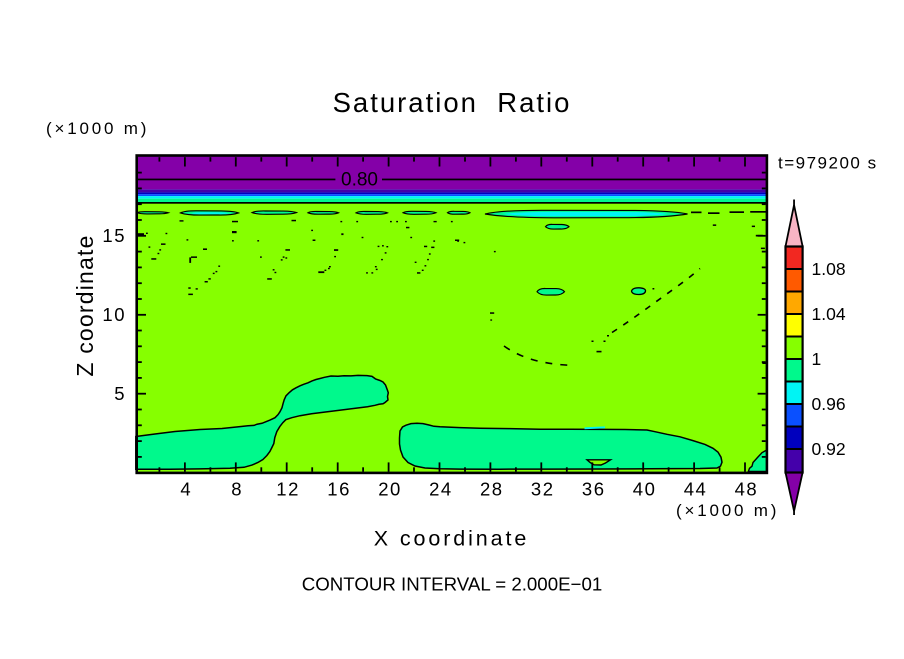 Image resolution: width=904 pixels, height=659 pixels. I want to click on svg-text: 0.92, so click(829, 449).